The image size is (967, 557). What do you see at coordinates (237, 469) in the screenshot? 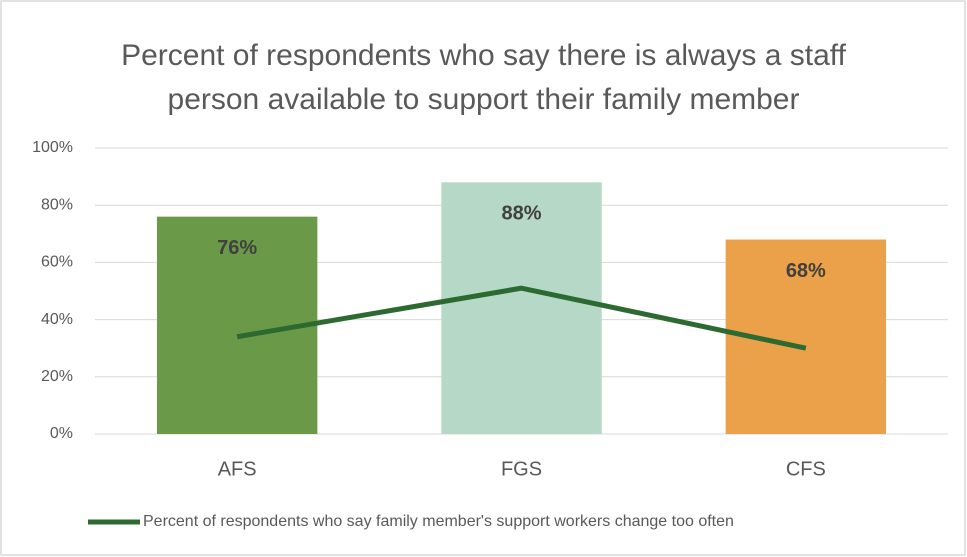
I see `x-tick-label: AFS` at bounding box center [237, 469].